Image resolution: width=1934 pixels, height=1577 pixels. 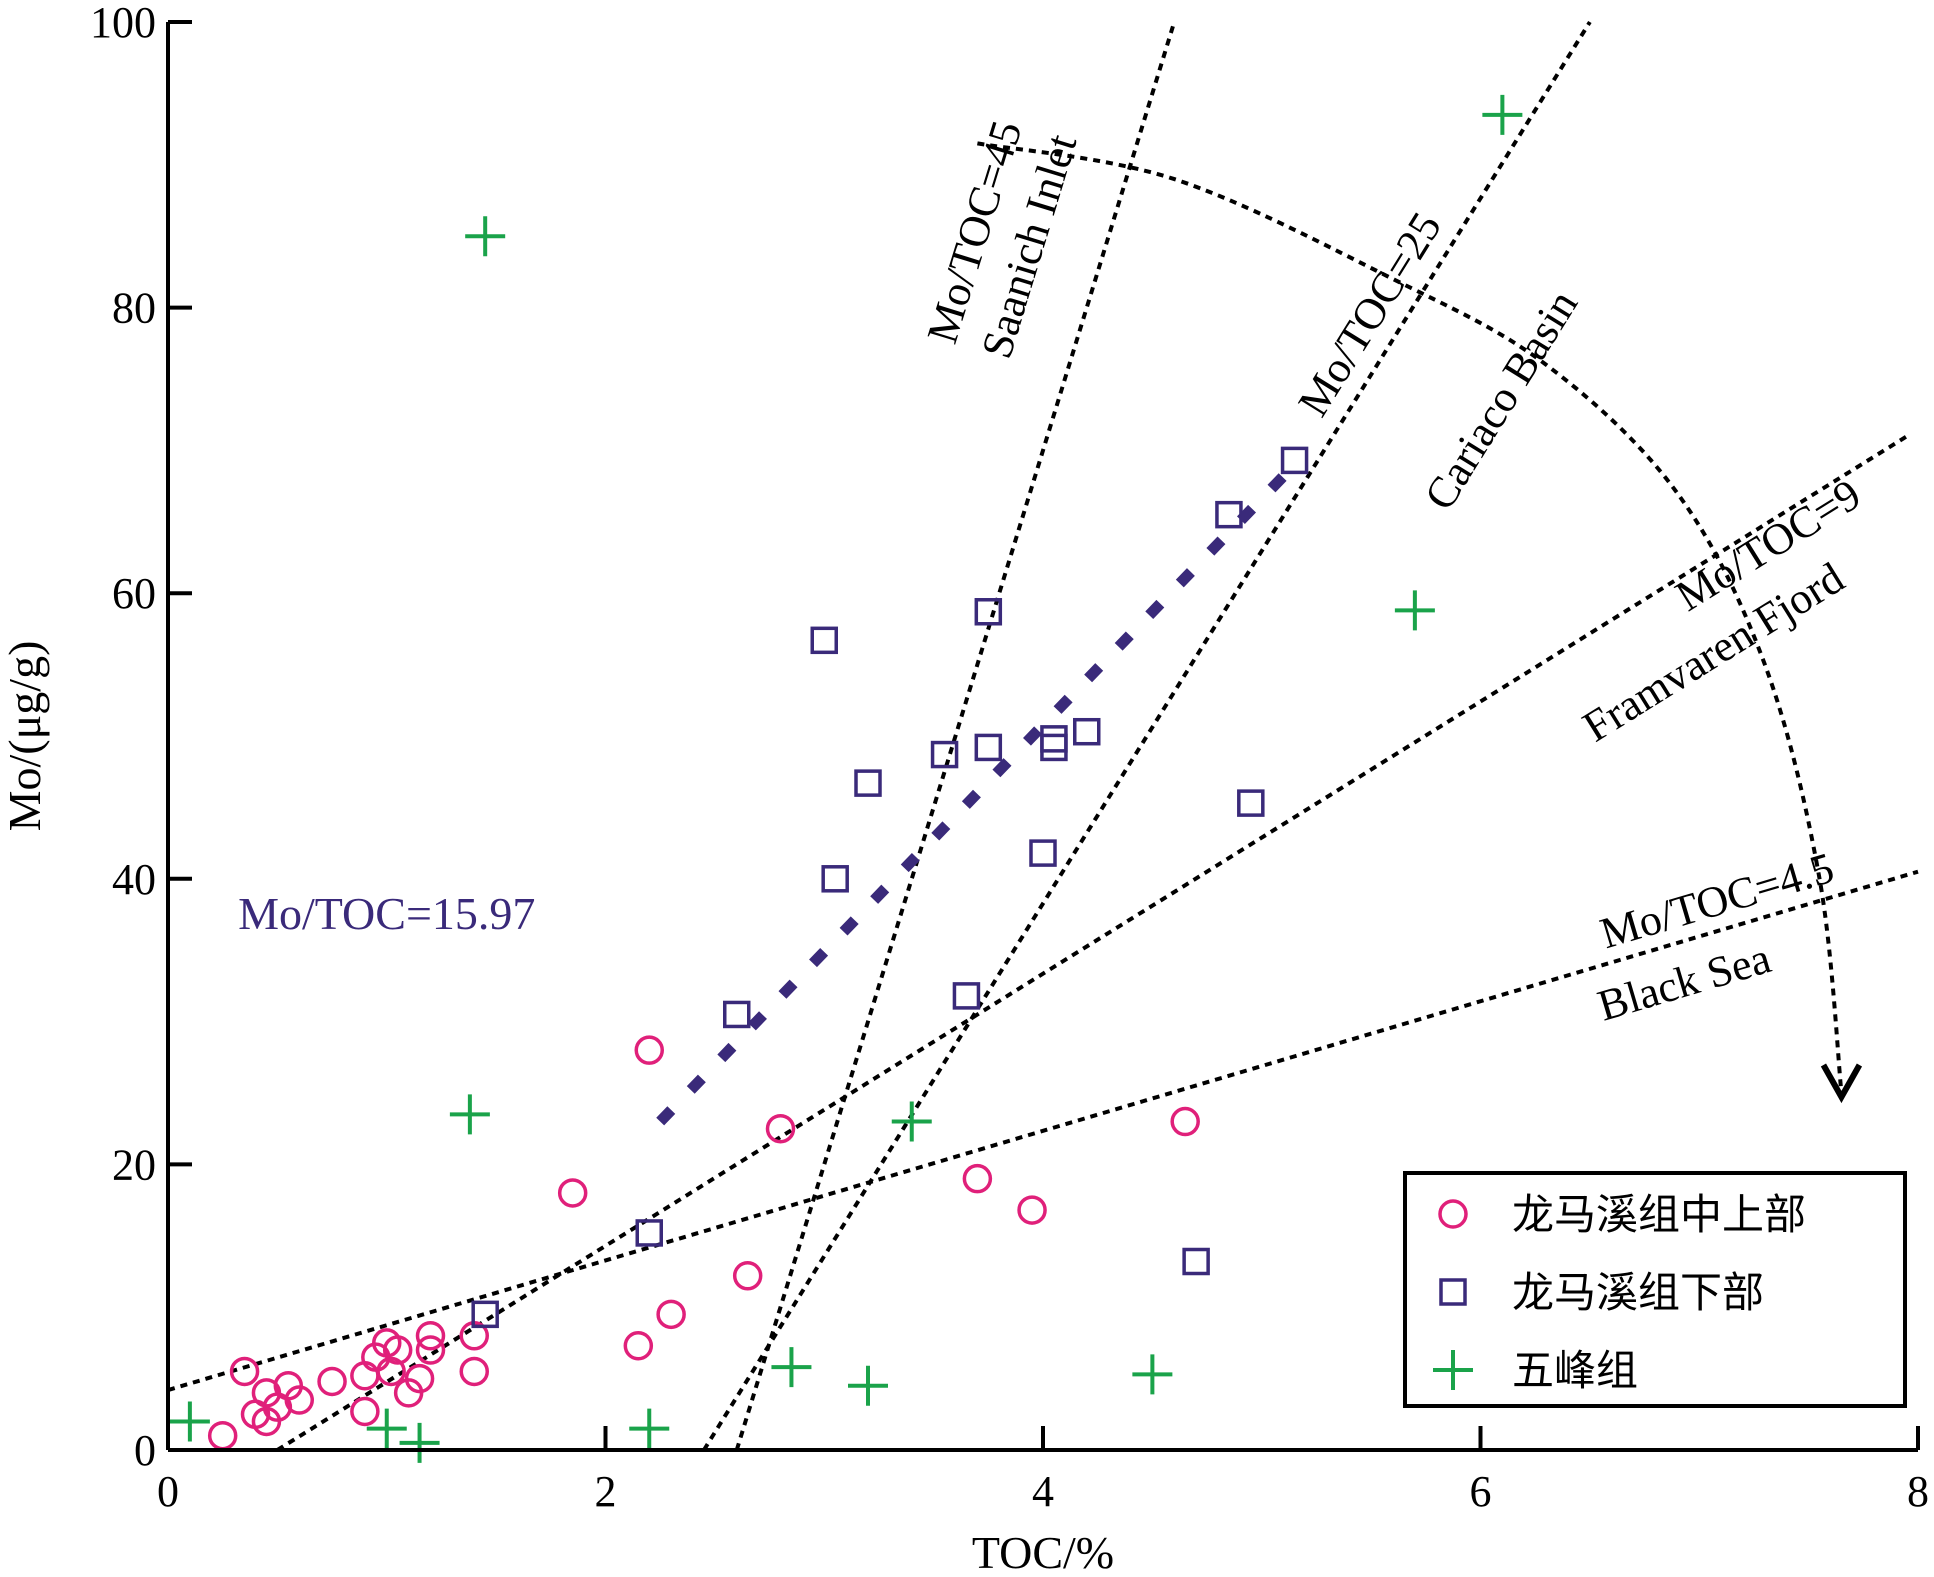 What do you see at coordinates (134, 879) in the screenshot?
I see `y-tick-label: 40` at bounding box center [134, 879].